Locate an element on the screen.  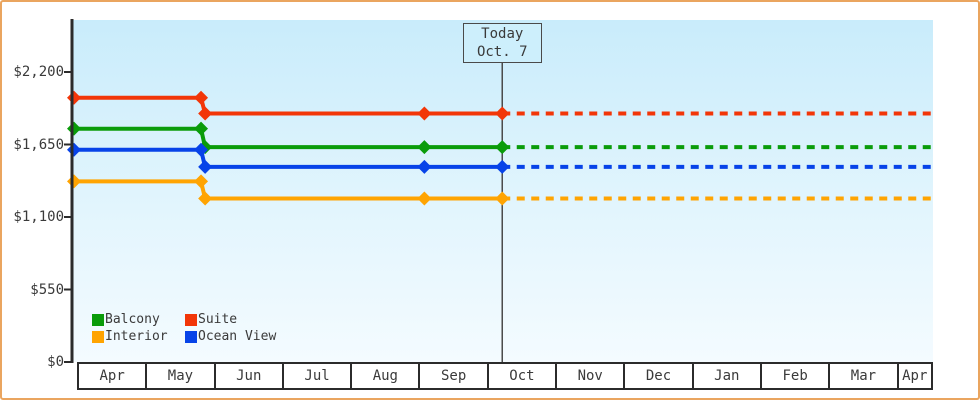
month-cell-may: May is located at coordinates (181, 376).